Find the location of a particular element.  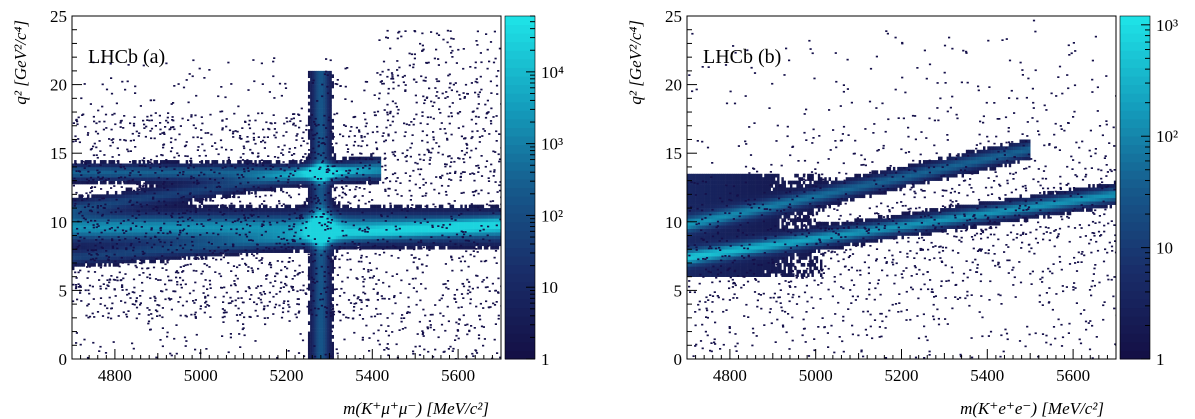

colorbar: 1 10 10² 10³ is located at coordinates (1148, 192).